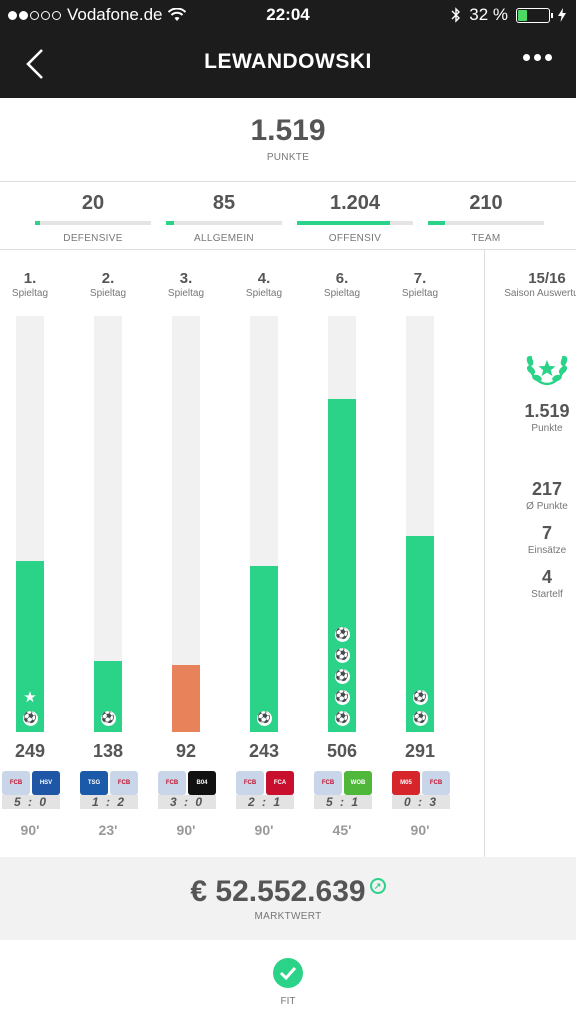 The image size is (576, 1024). Describe the element at coordinates (109, 802) in the screenshot. I see `match-score: 1 : 2` at that location.